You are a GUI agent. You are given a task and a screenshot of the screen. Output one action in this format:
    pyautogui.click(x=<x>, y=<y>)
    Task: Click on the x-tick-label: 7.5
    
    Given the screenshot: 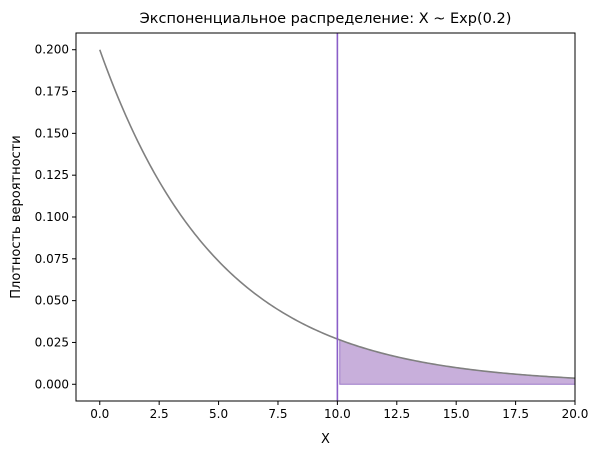 What is the action you would take?
    pyautogui.click(x=277, y=414)
    